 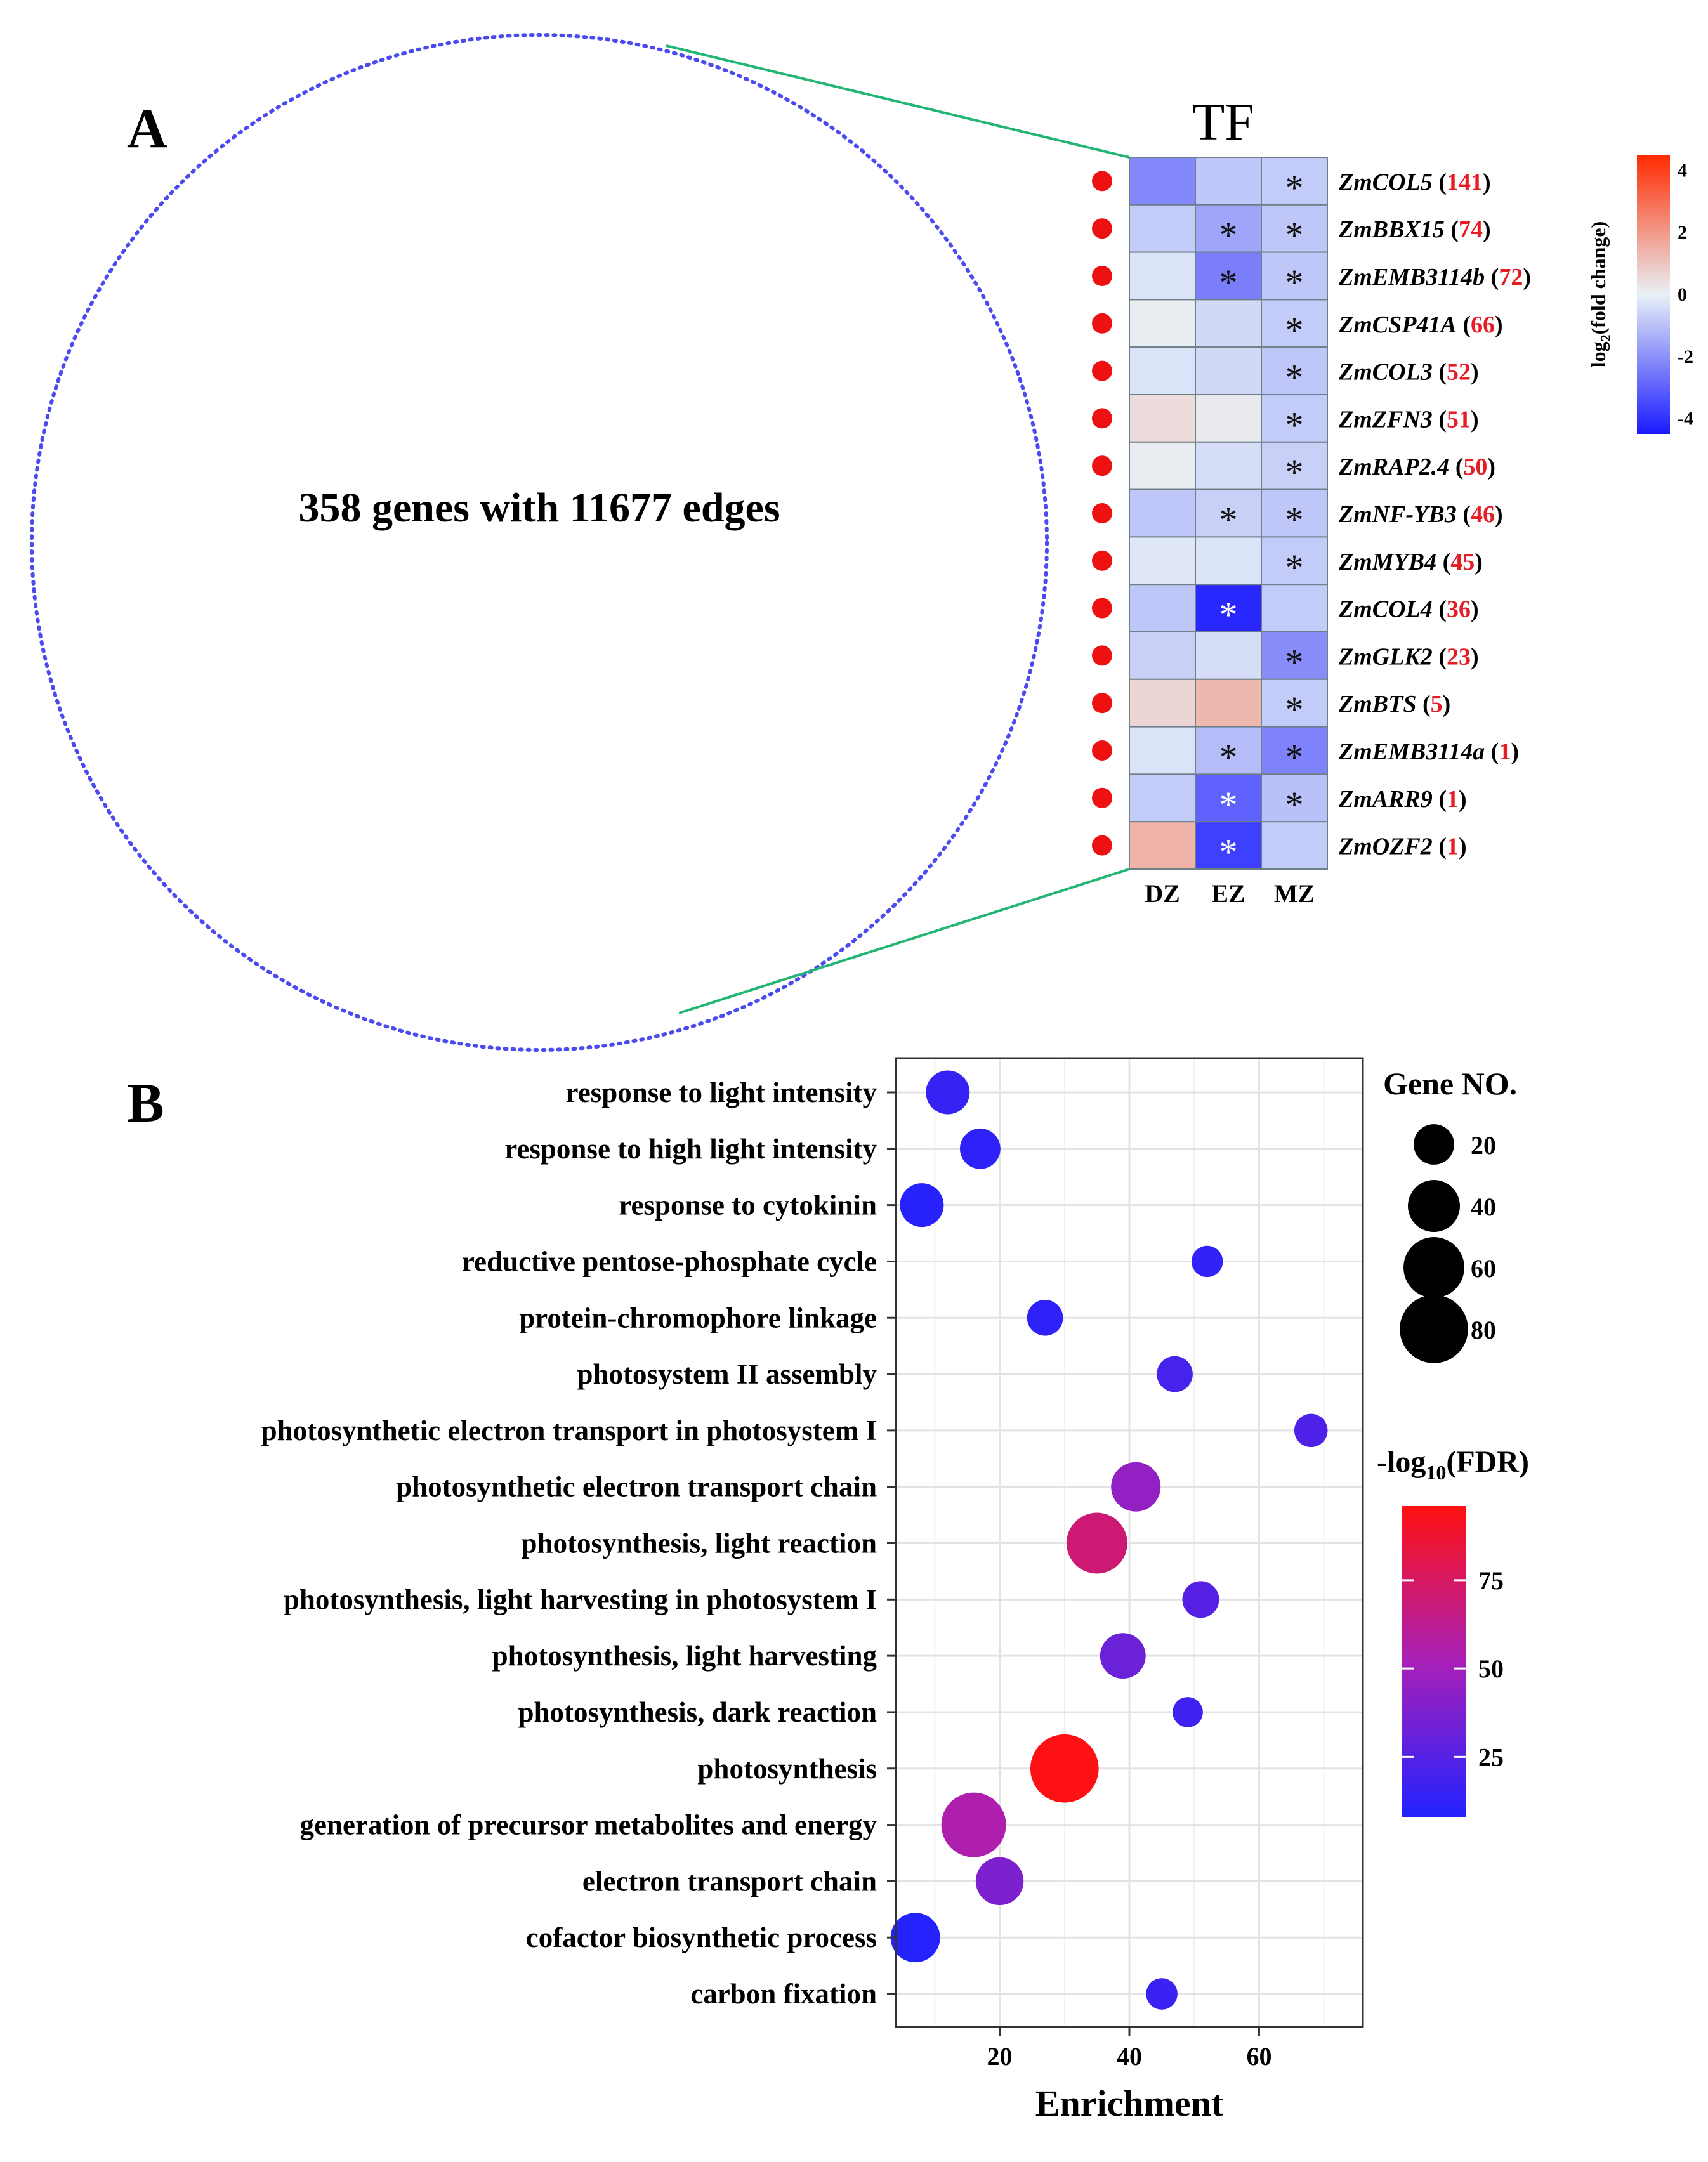 What do you see at coordinates (698, 1318) in the screenshot?
I see `y-tick-label: protein-chromophore linkage` at bounding box center [698, 1318].